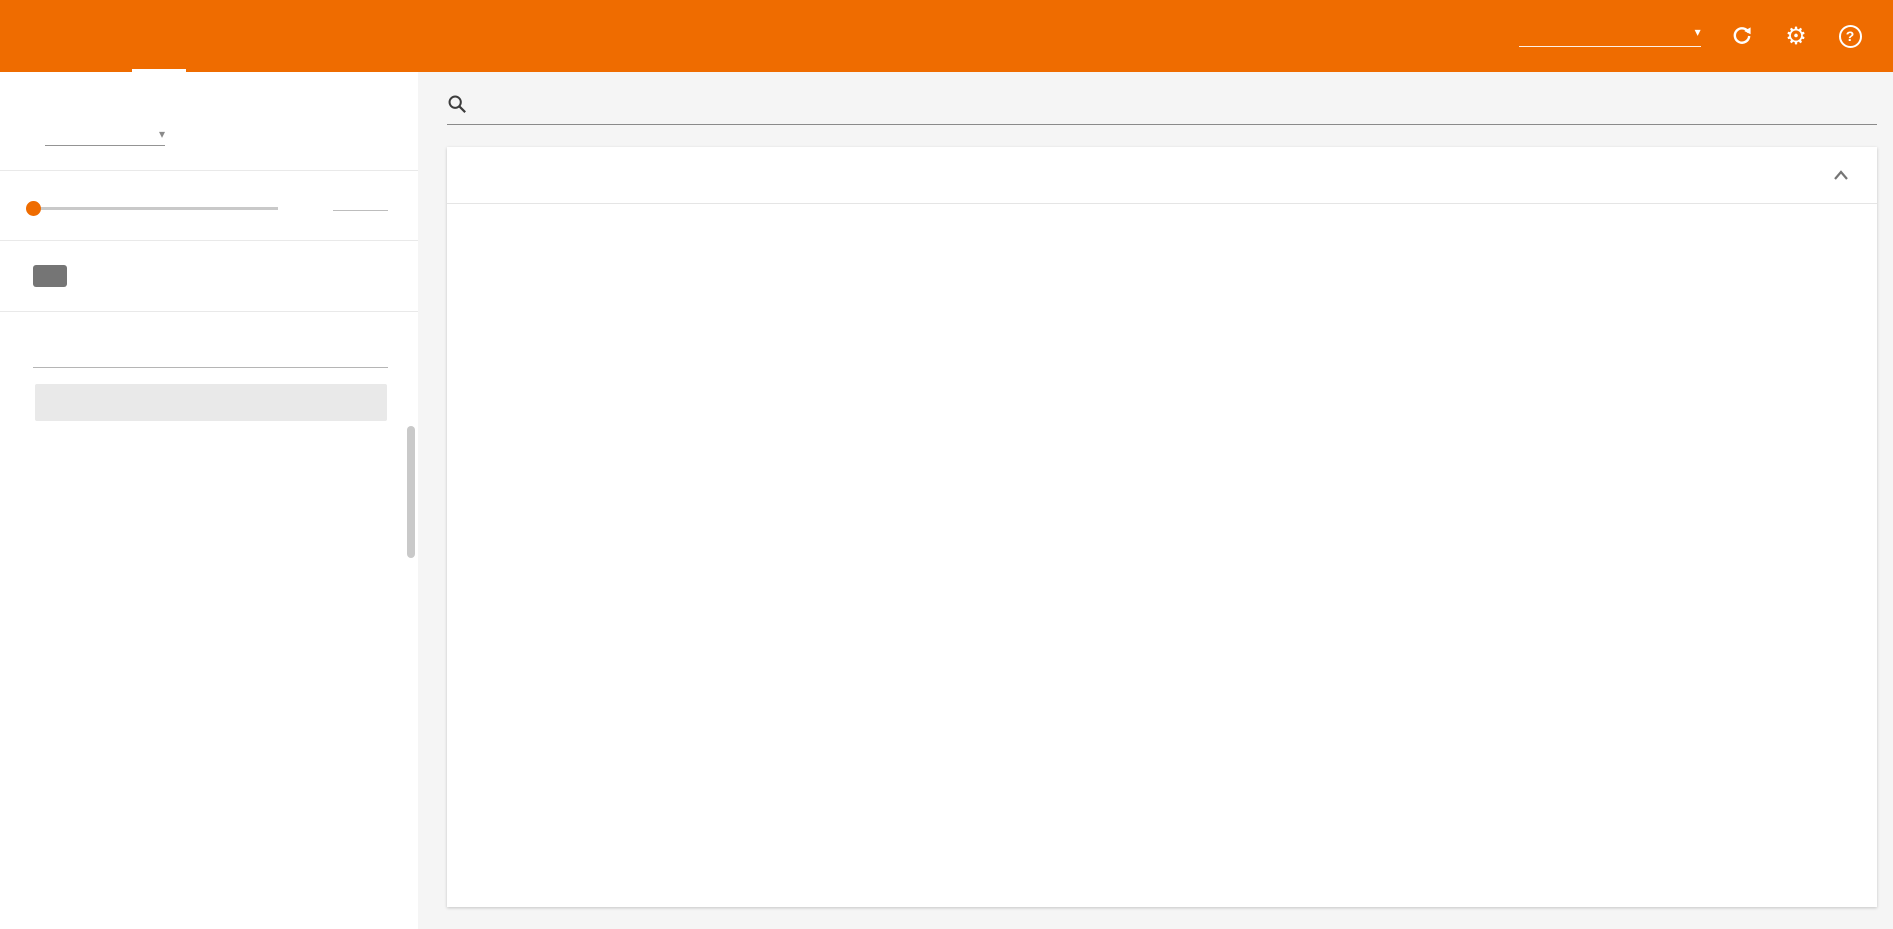 The image size is (1893, 929). I want to click on sidebar-scrollbar, so click(411, 492).